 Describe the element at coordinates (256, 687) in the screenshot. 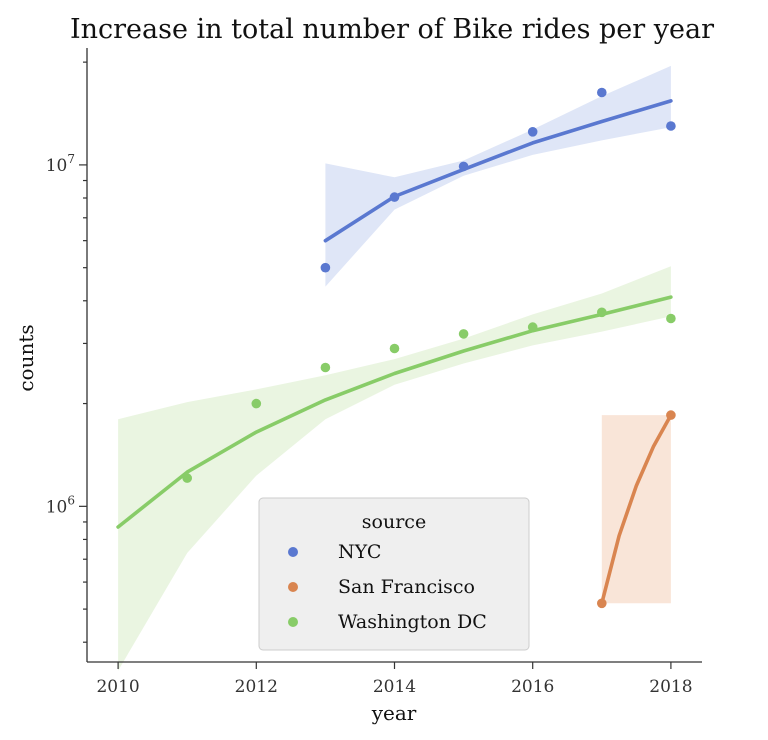

I see `x-tick-label: 2012` at that location.